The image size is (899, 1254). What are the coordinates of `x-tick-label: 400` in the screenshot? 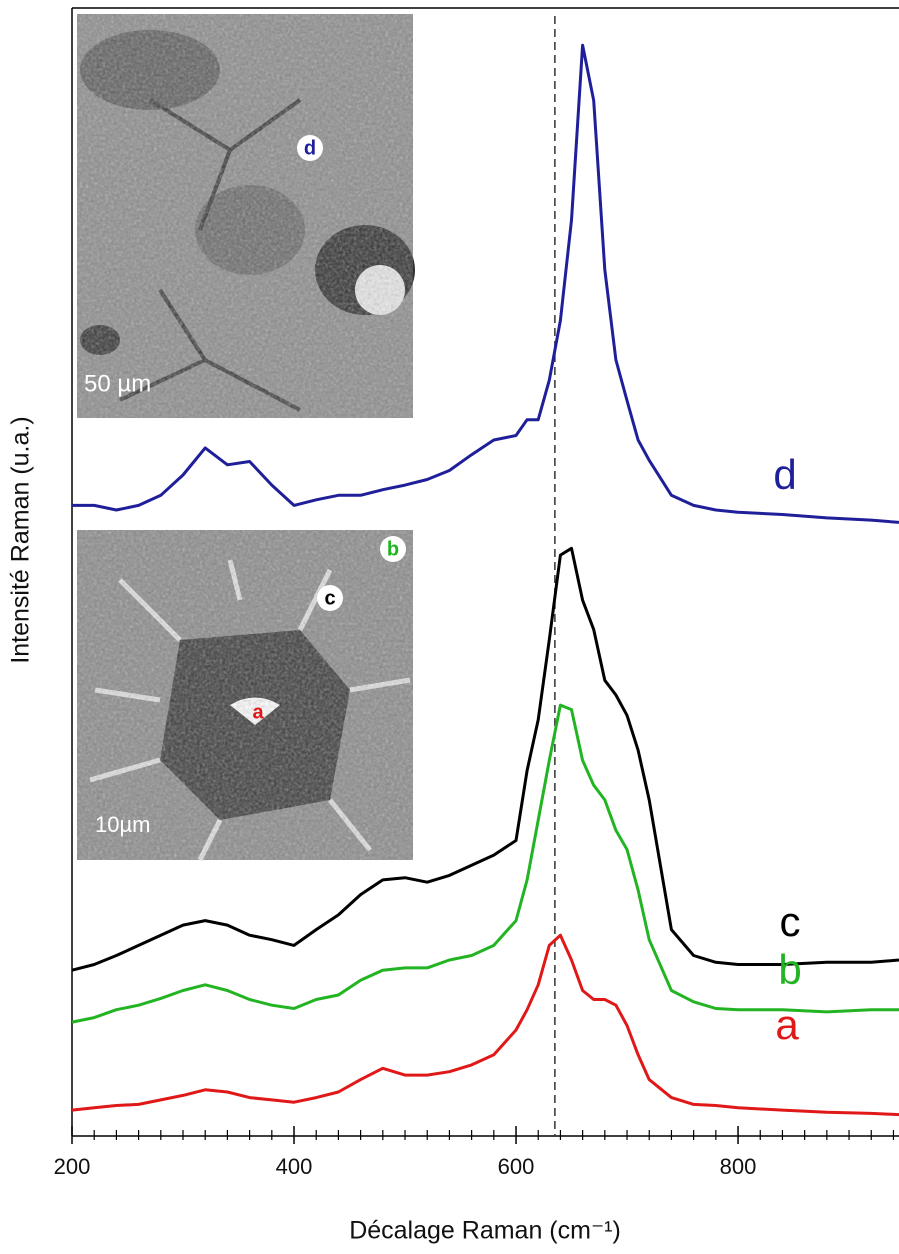 It's located at (294, 1166).